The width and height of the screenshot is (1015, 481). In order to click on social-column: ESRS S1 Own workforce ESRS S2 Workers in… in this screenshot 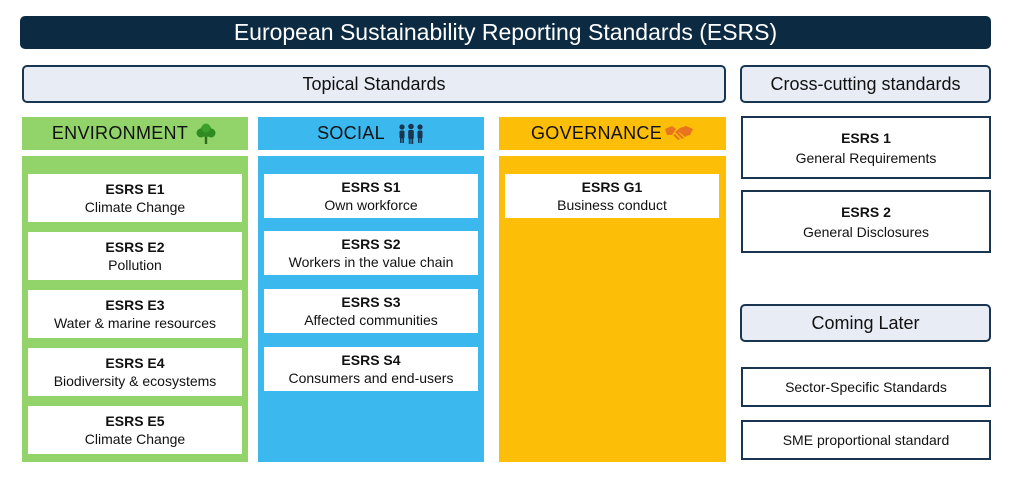, I will do `click(371, 309)`.